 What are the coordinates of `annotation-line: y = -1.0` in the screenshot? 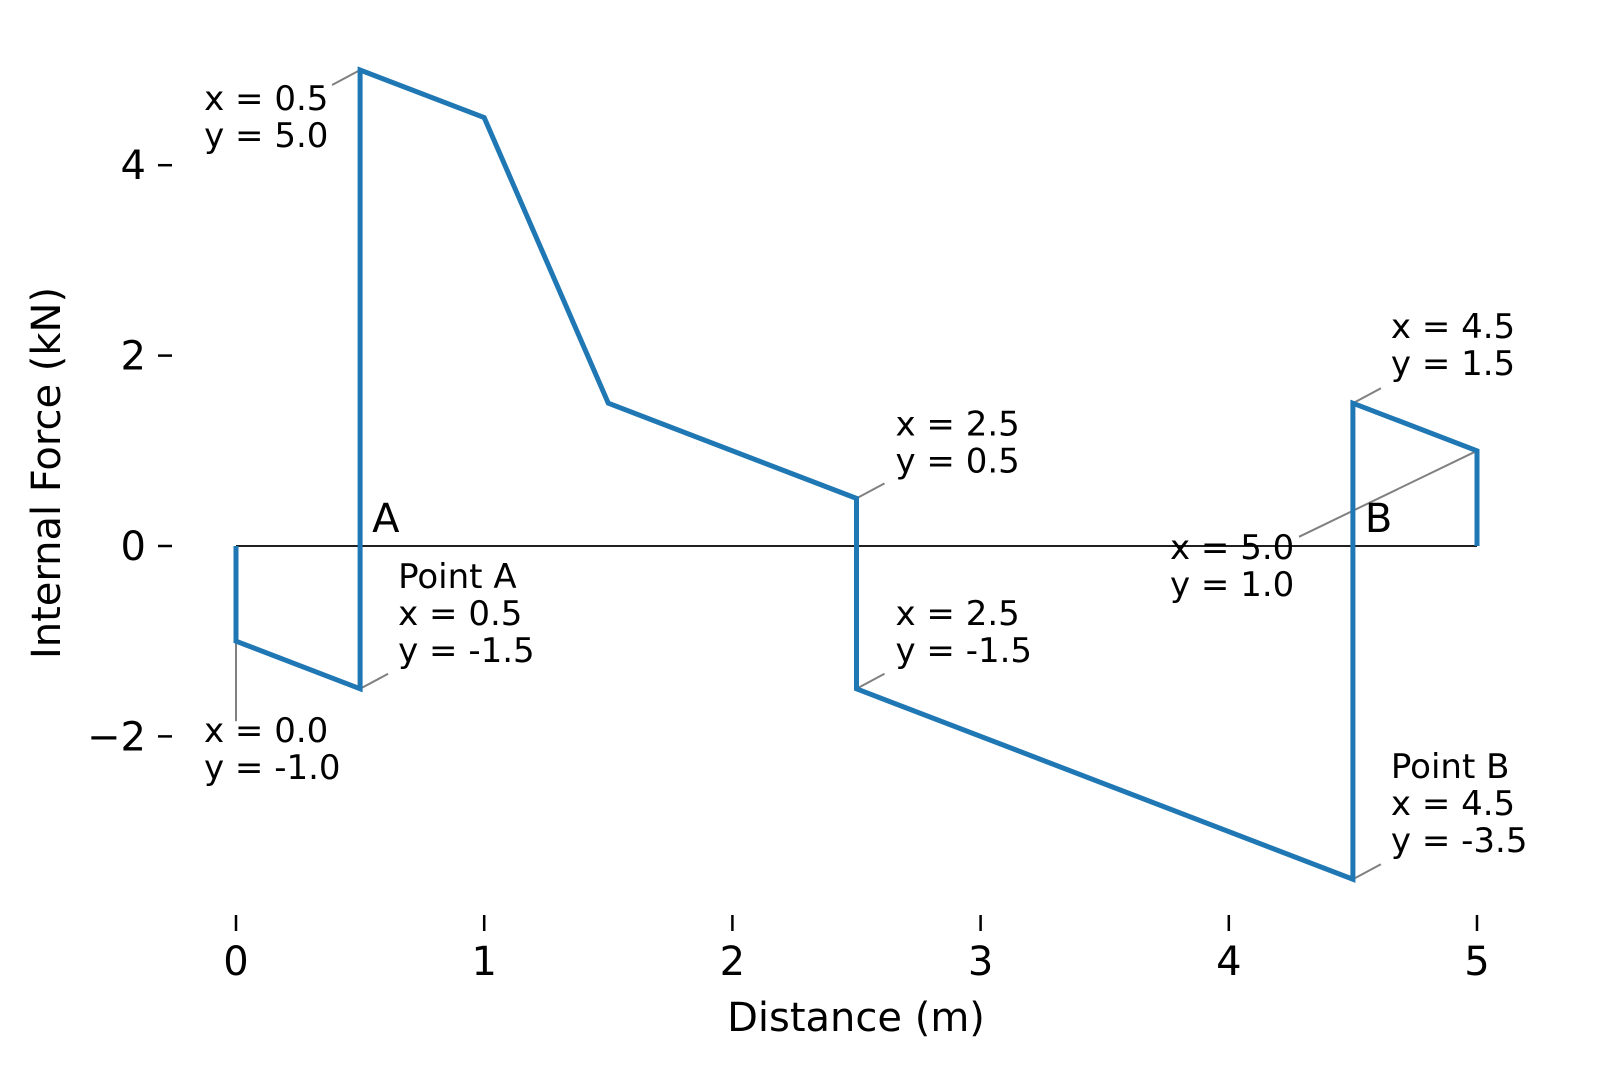 It's located at (272, 768).